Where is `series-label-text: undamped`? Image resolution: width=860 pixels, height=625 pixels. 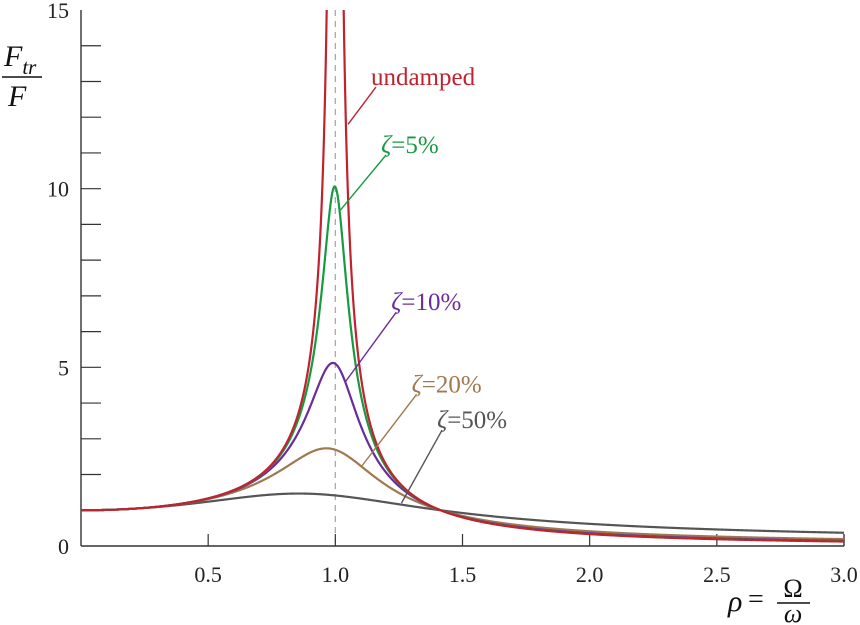
series-label-text: undamped is located at coordinates (423, 77).